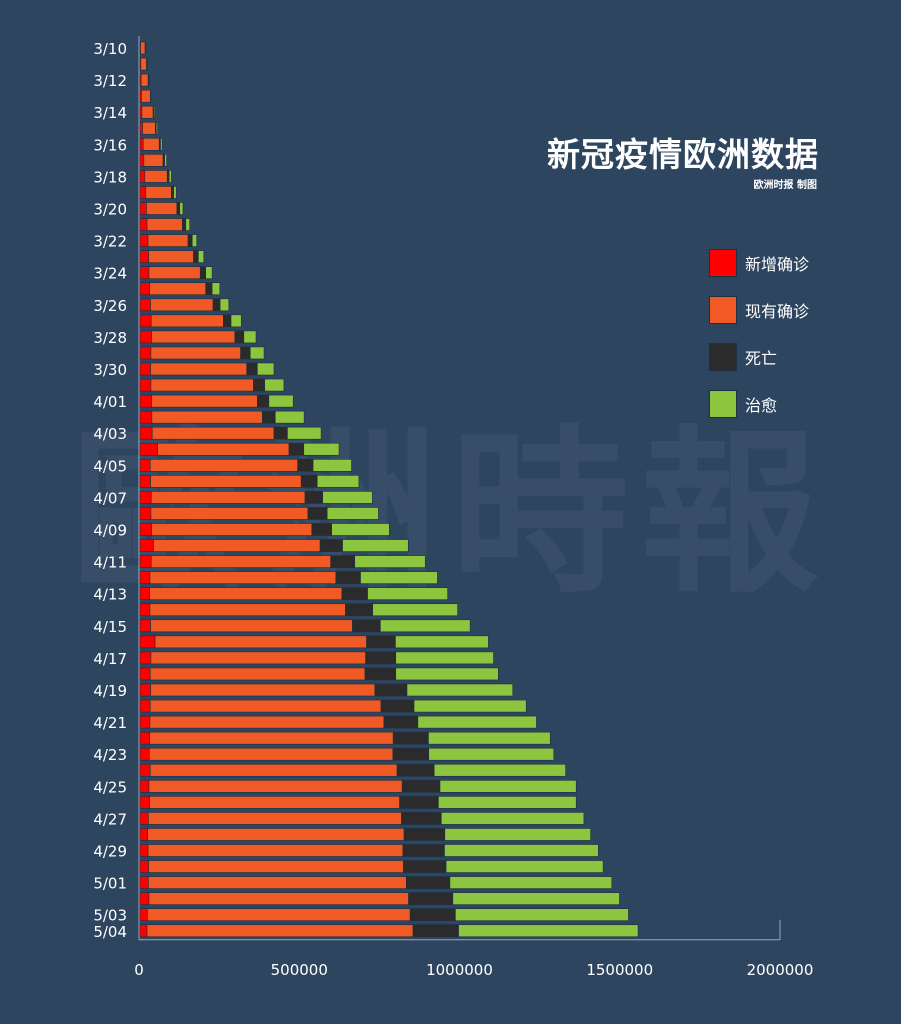 The image size is (901, 1024). I want to click on y-tick-label: 3/10, so click(110, 49).